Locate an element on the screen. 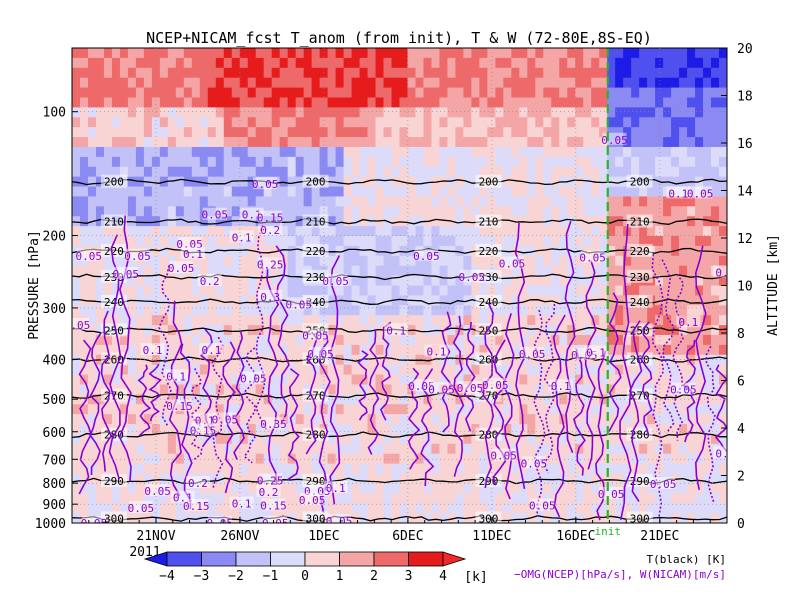  velocity-contour-label: 0.05 is located at coordinates (298, 304).